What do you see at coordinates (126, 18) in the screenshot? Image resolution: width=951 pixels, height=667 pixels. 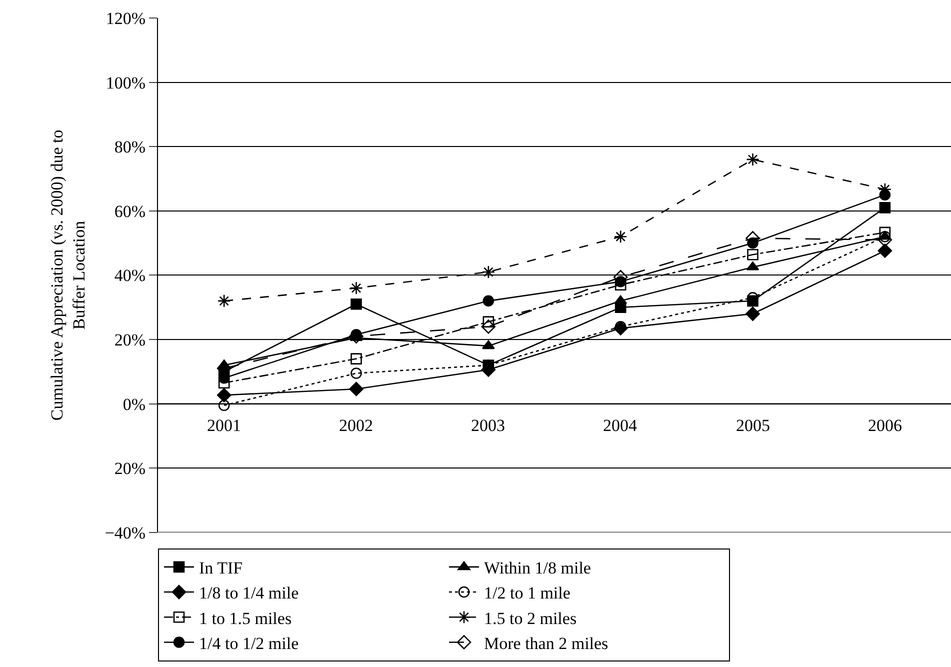 I see `y-tick-label: 120%` at bounding box center [126, 18].